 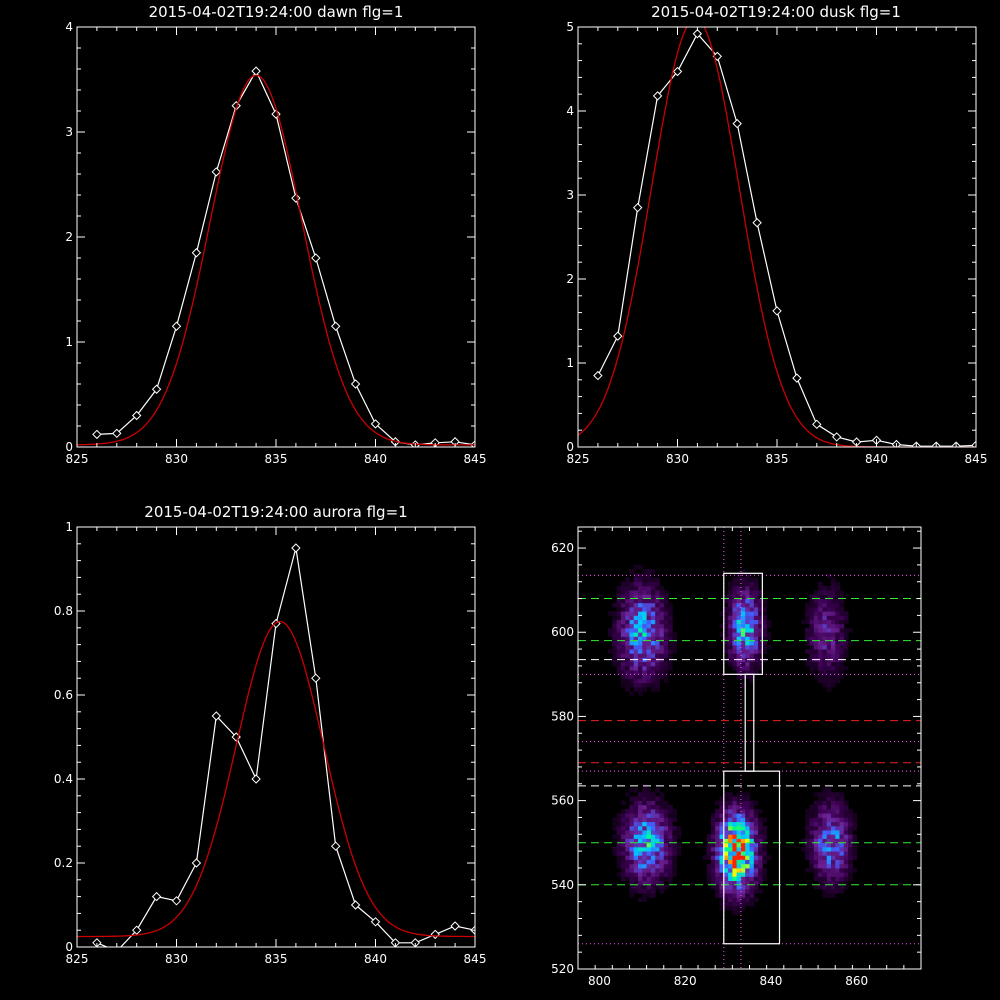 What do you see at coordinates (296, 198) in the screenshot?
I see `dawn-data-point` at bounding box center [296, 198].